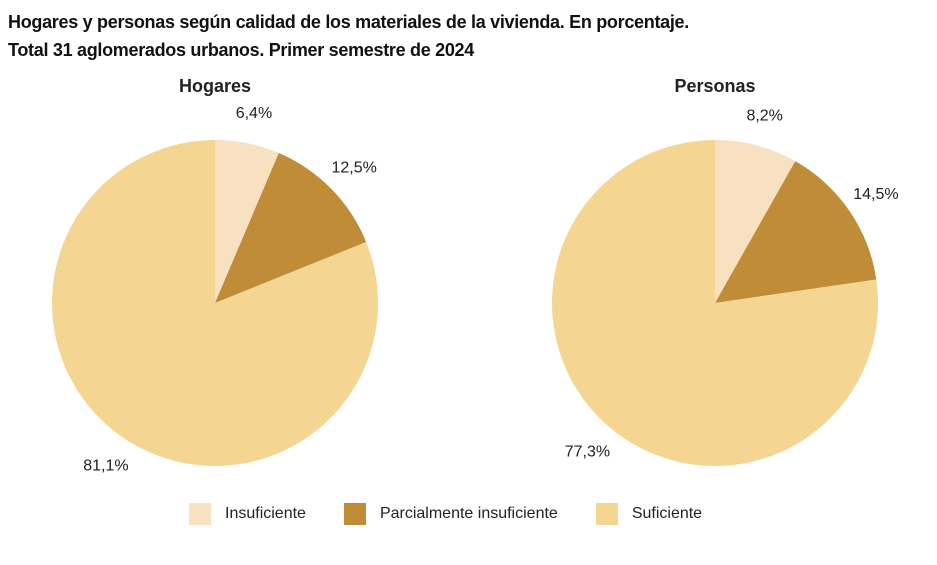 This screenshot has width=937, height=565. I want to click on data-label: 77,3%, so click(587, 451).